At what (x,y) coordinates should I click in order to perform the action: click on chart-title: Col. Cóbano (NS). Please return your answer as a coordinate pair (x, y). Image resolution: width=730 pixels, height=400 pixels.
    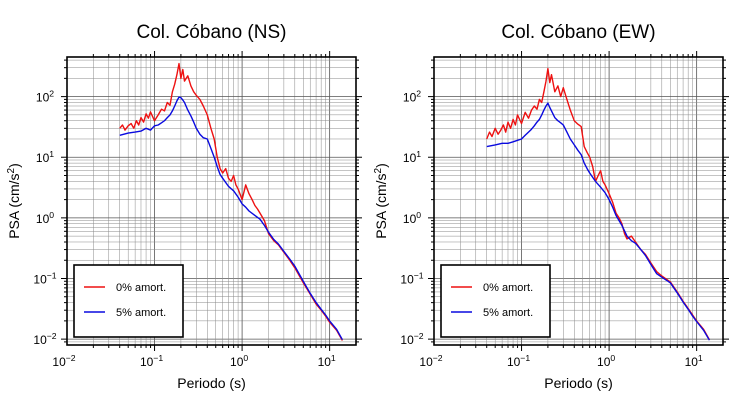
    Looking at the image, I should click on (212, 32).